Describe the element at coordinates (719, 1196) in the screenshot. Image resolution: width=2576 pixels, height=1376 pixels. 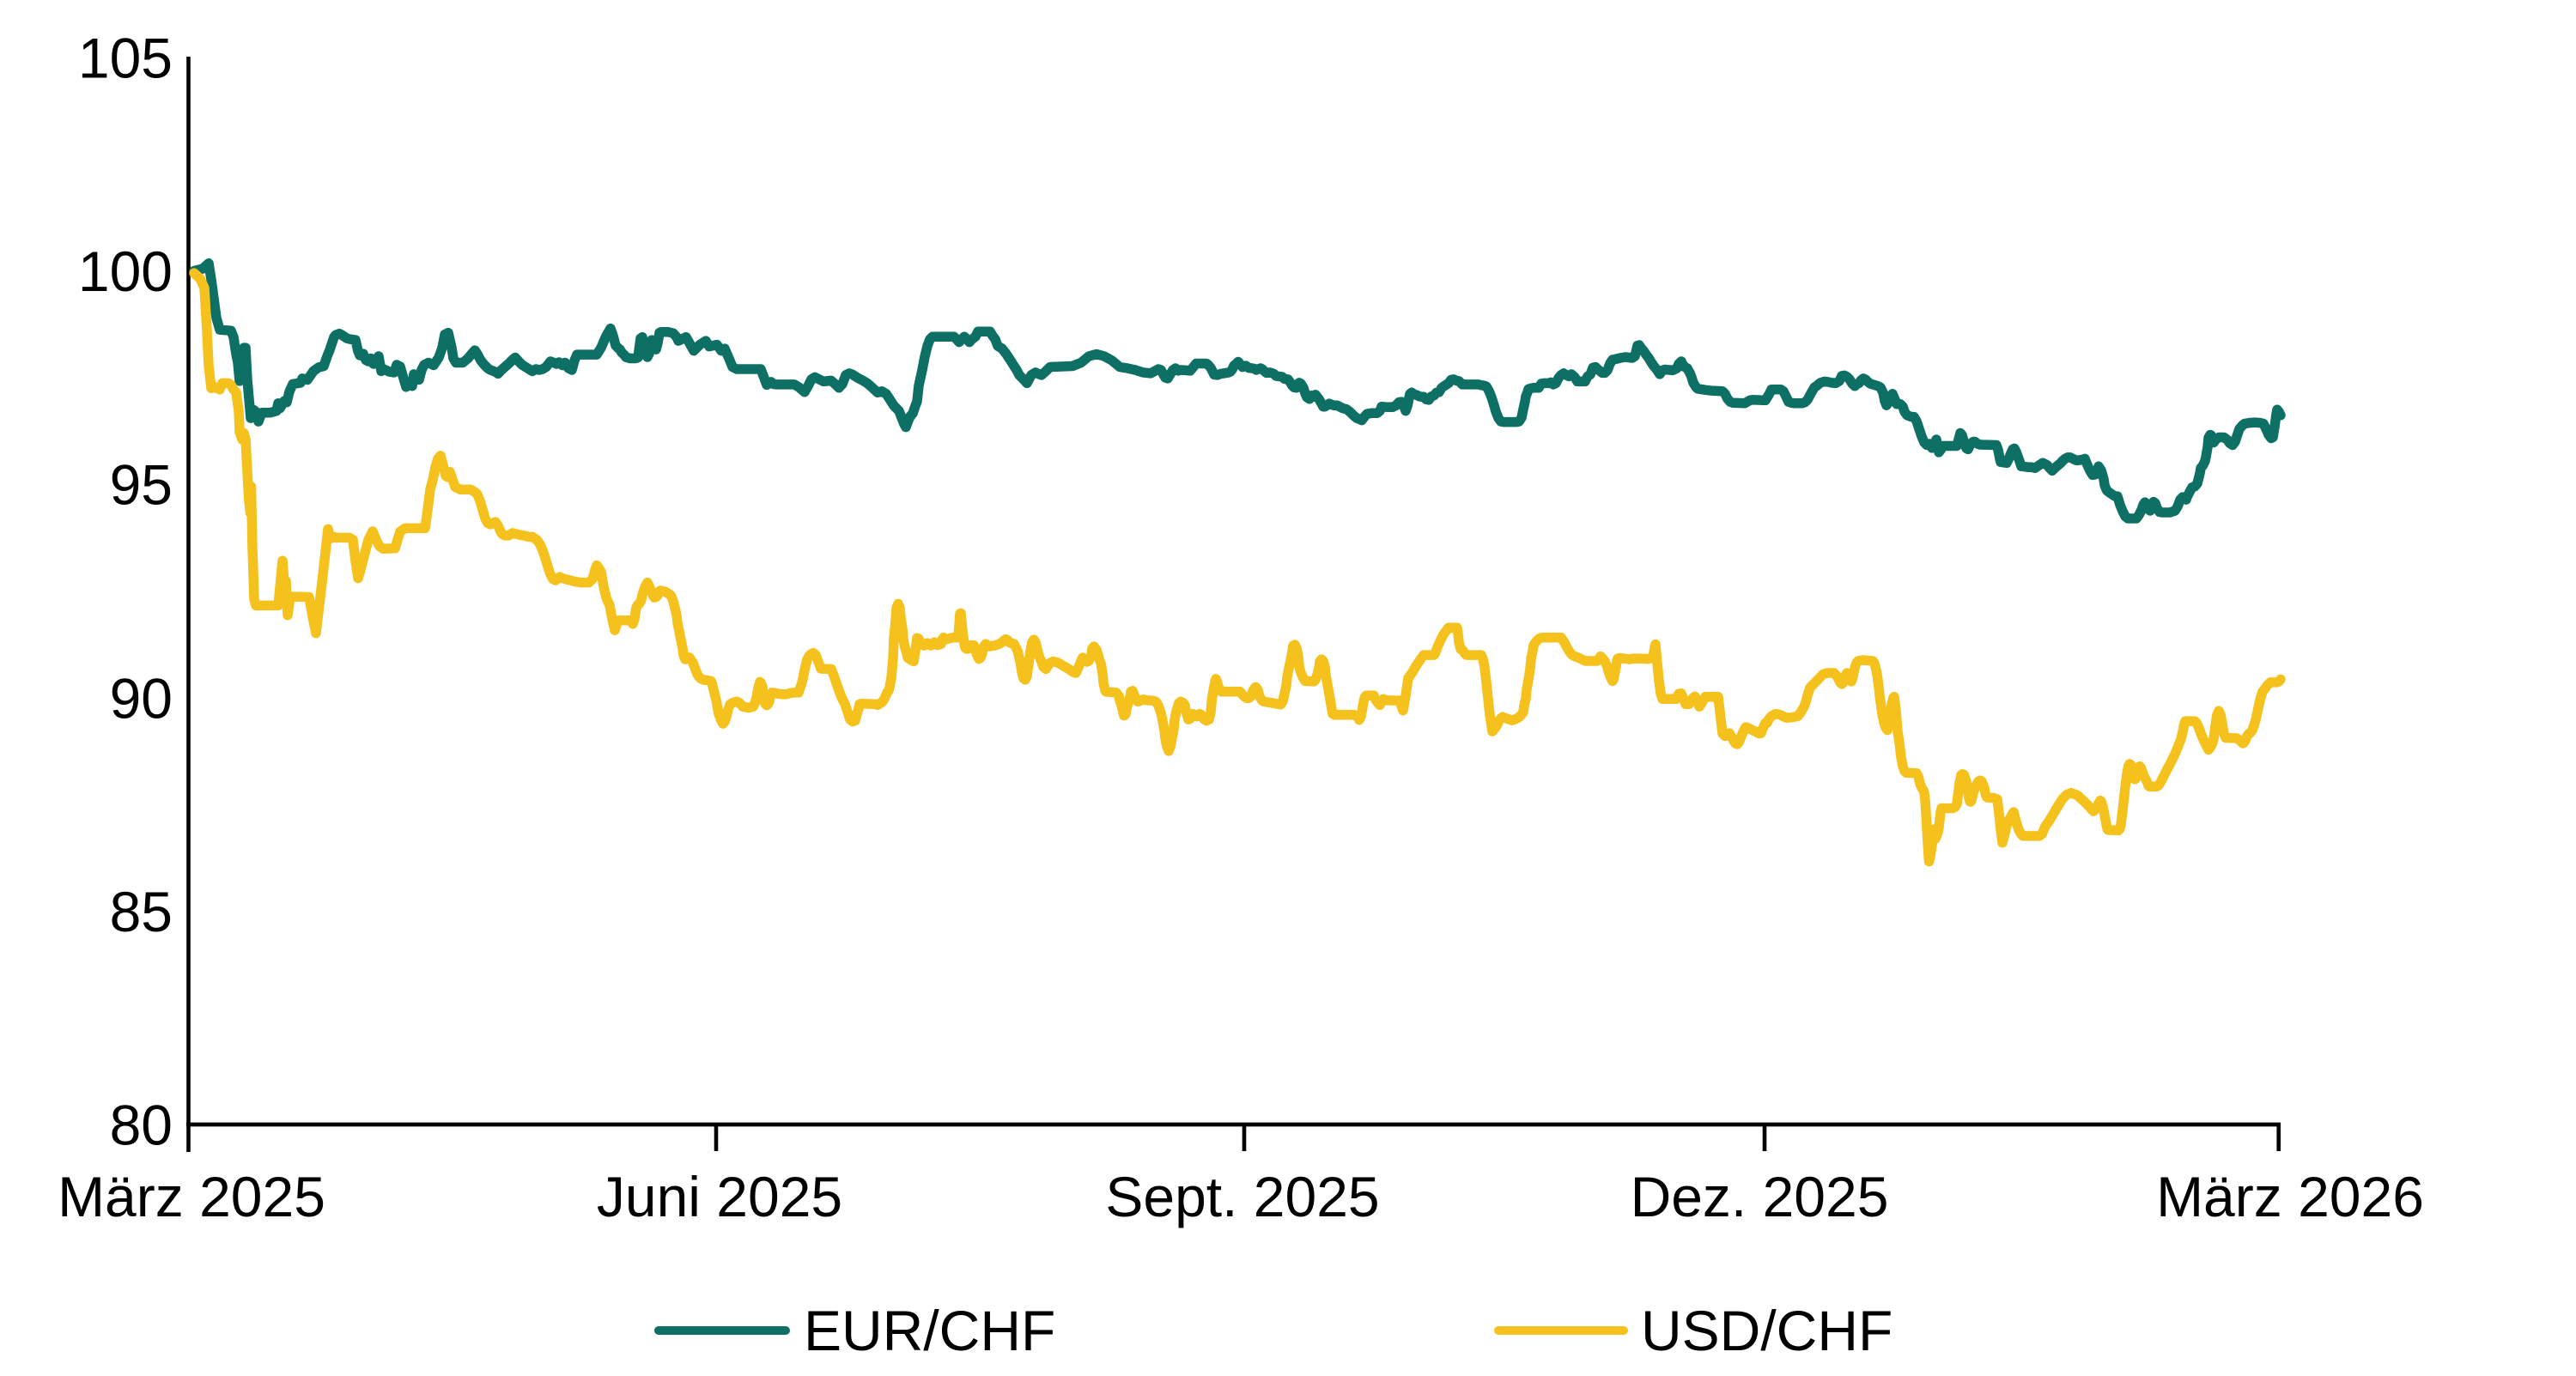
I see `svg-text: Juni 2025` at that location.